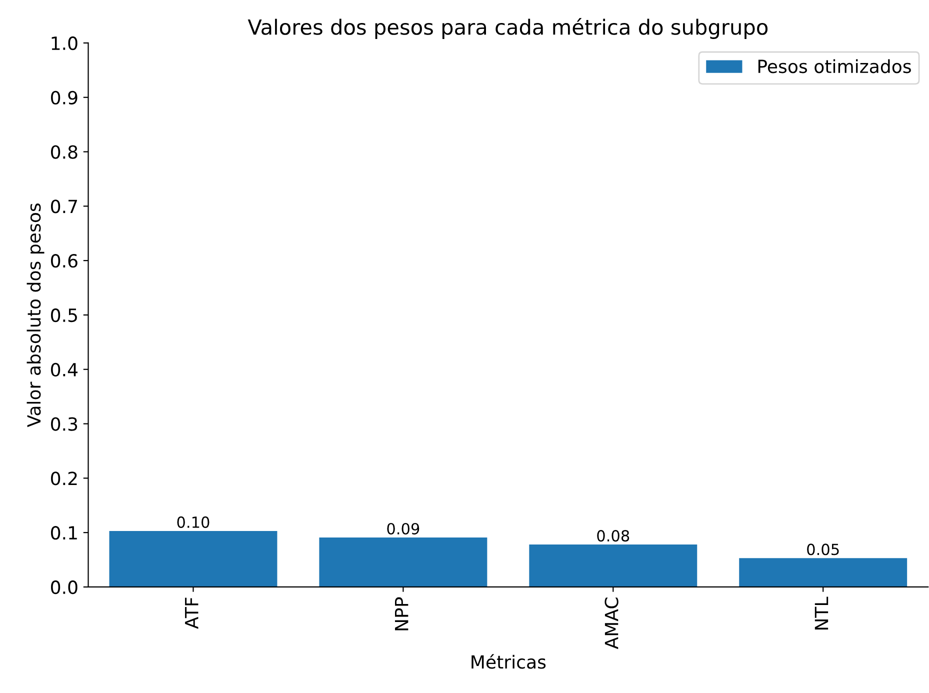  Describe the element at coordinates (64, 424) in the screenshot. I see `y-tick-label: 0.3` at that location.